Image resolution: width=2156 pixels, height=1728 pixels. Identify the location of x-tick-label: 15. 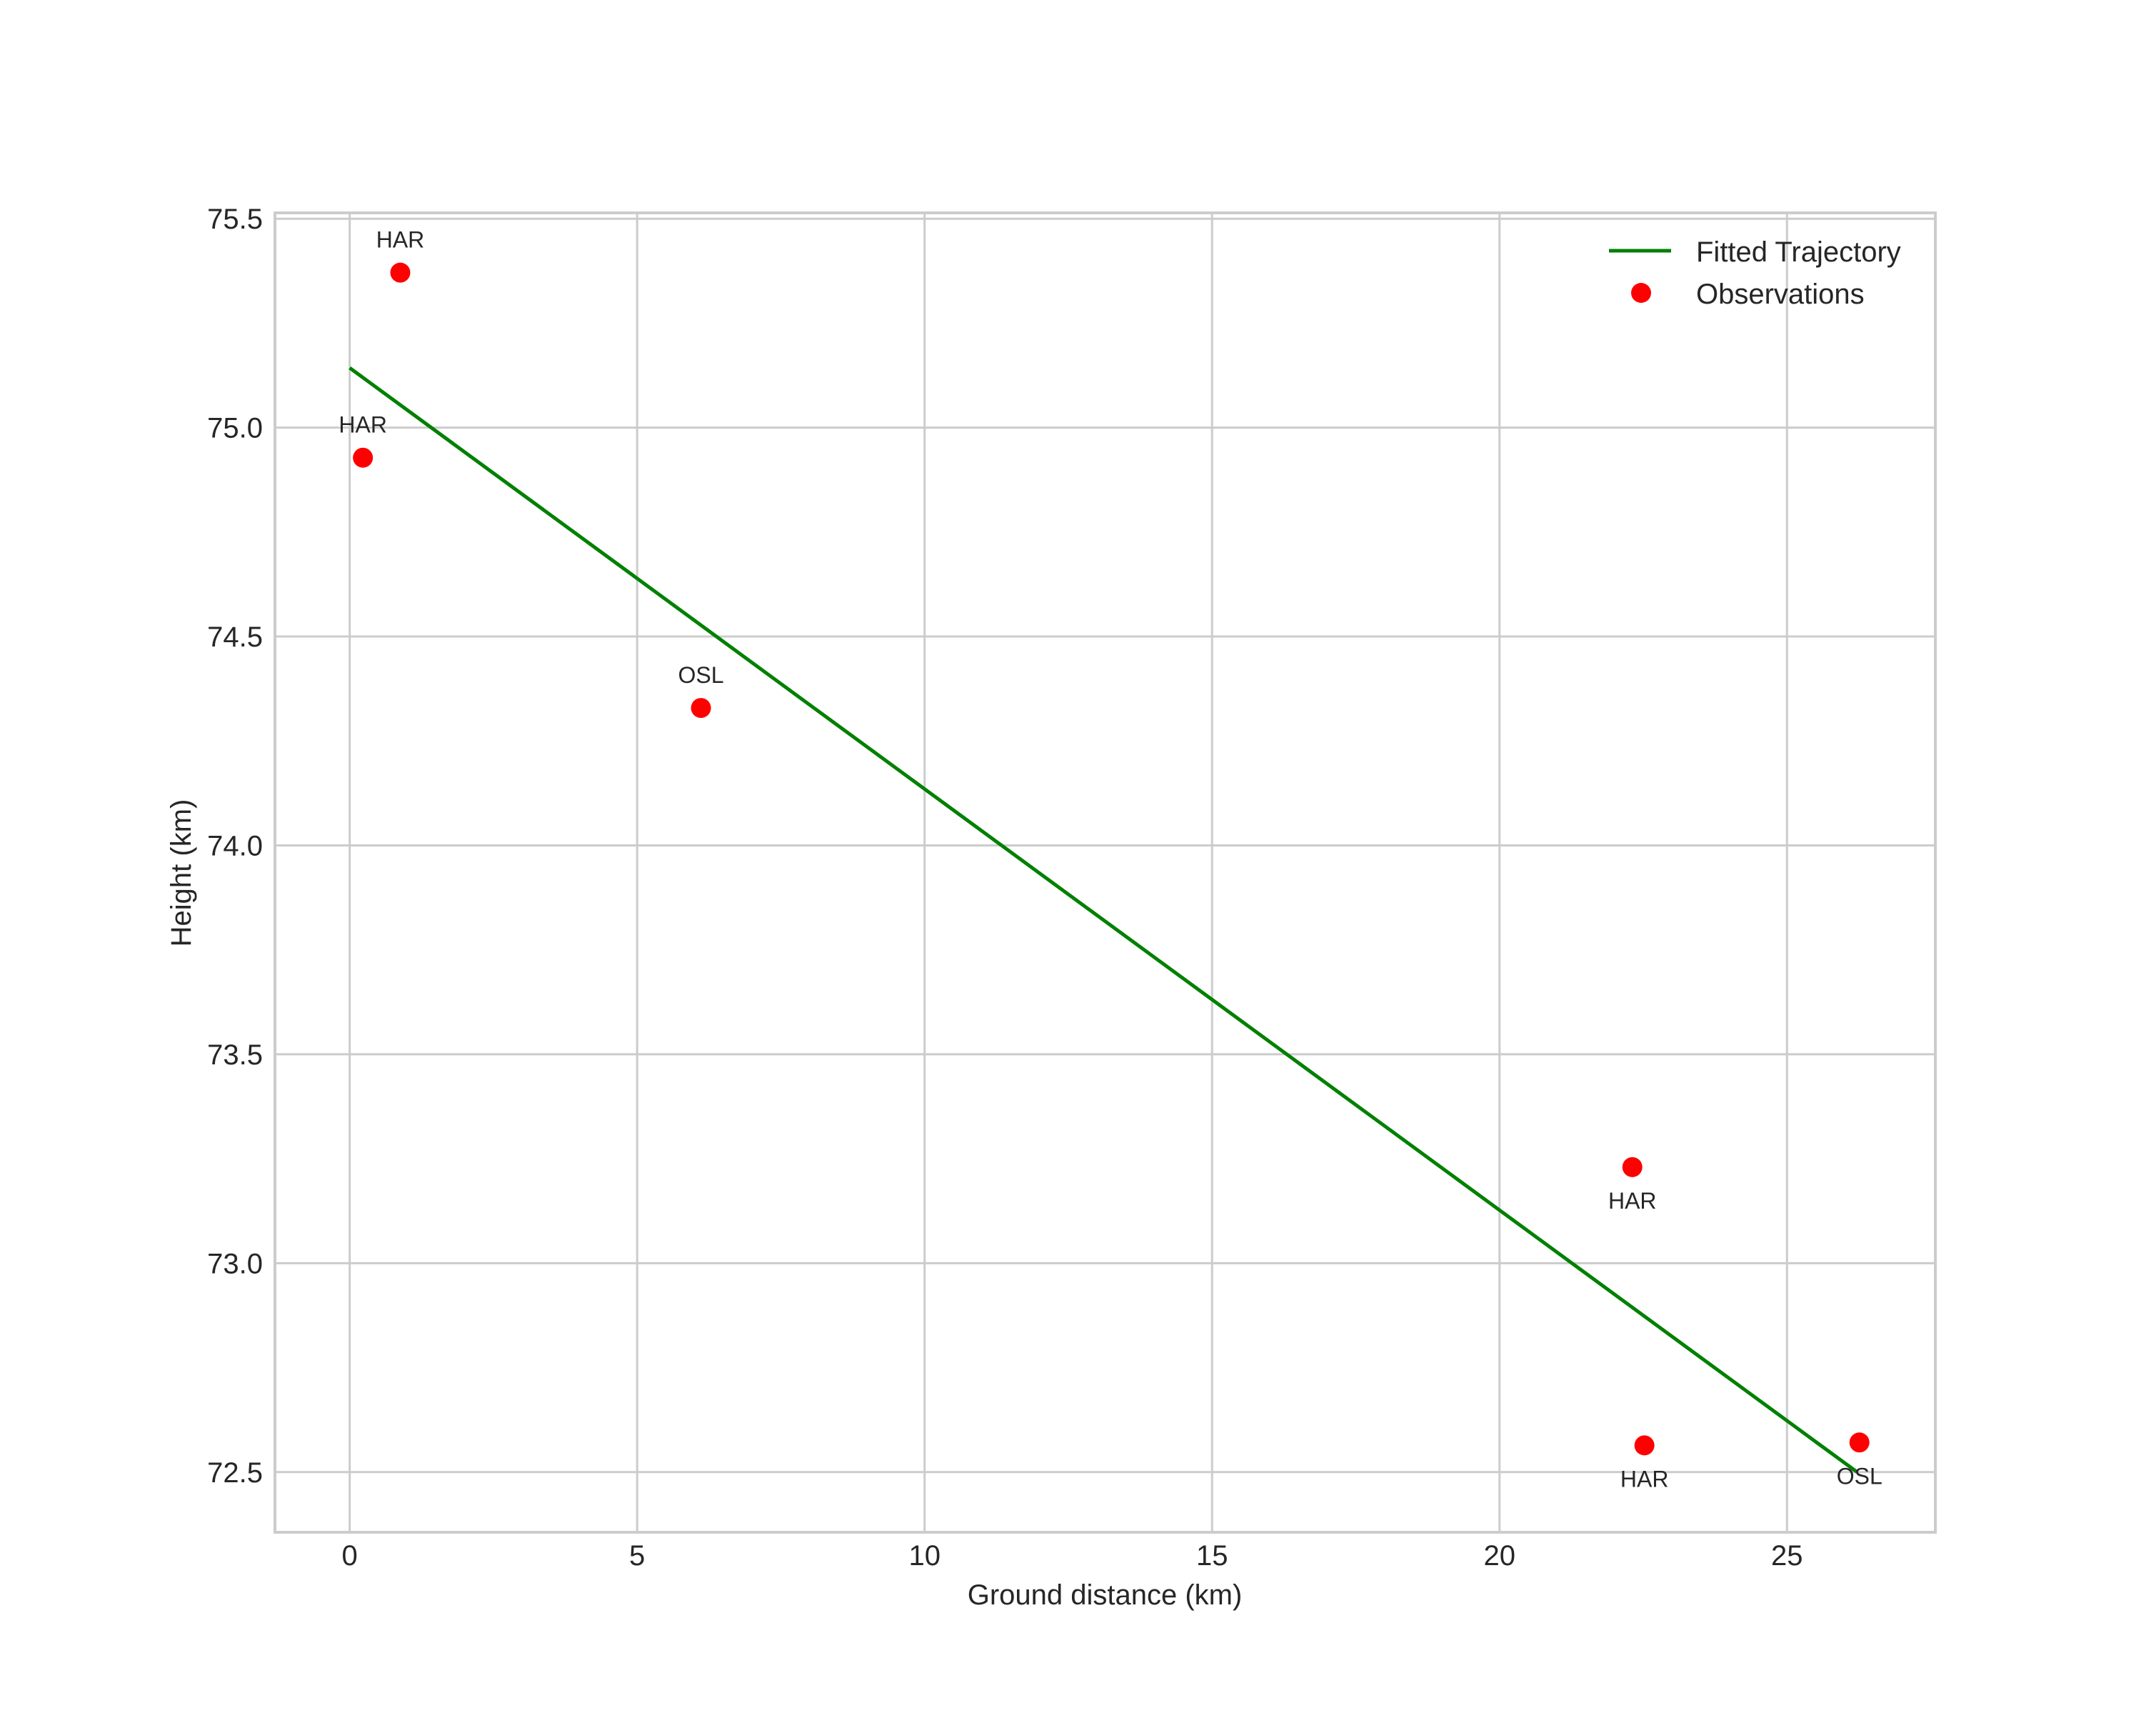
(1212, 1556).